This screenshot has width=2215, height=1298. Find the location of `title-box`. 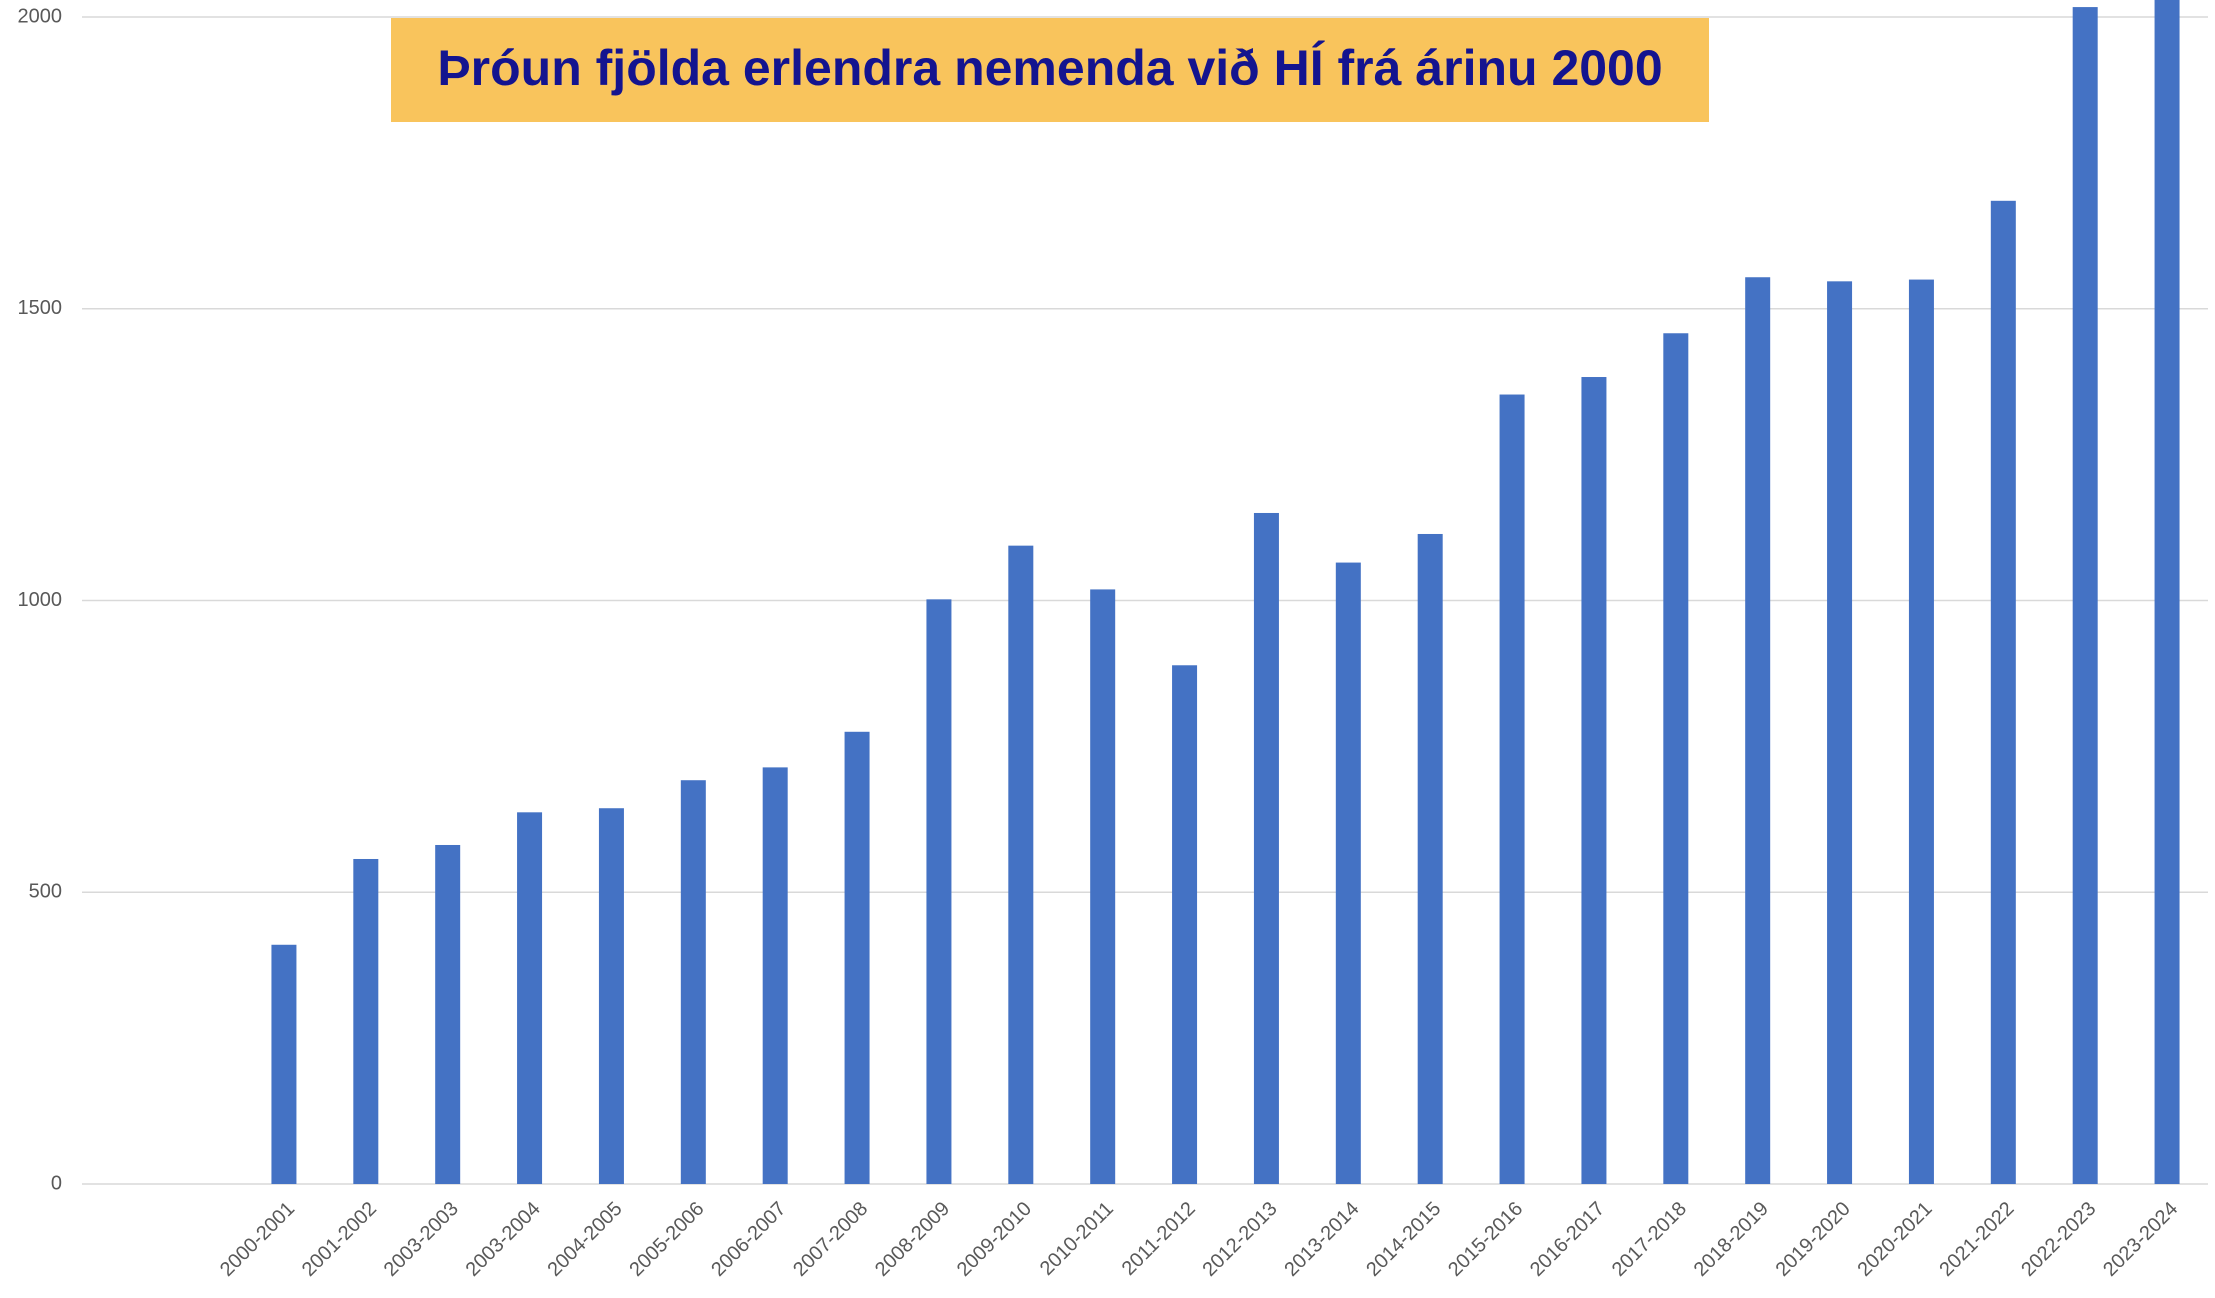

title-box is located at coordinates (1050, 70).